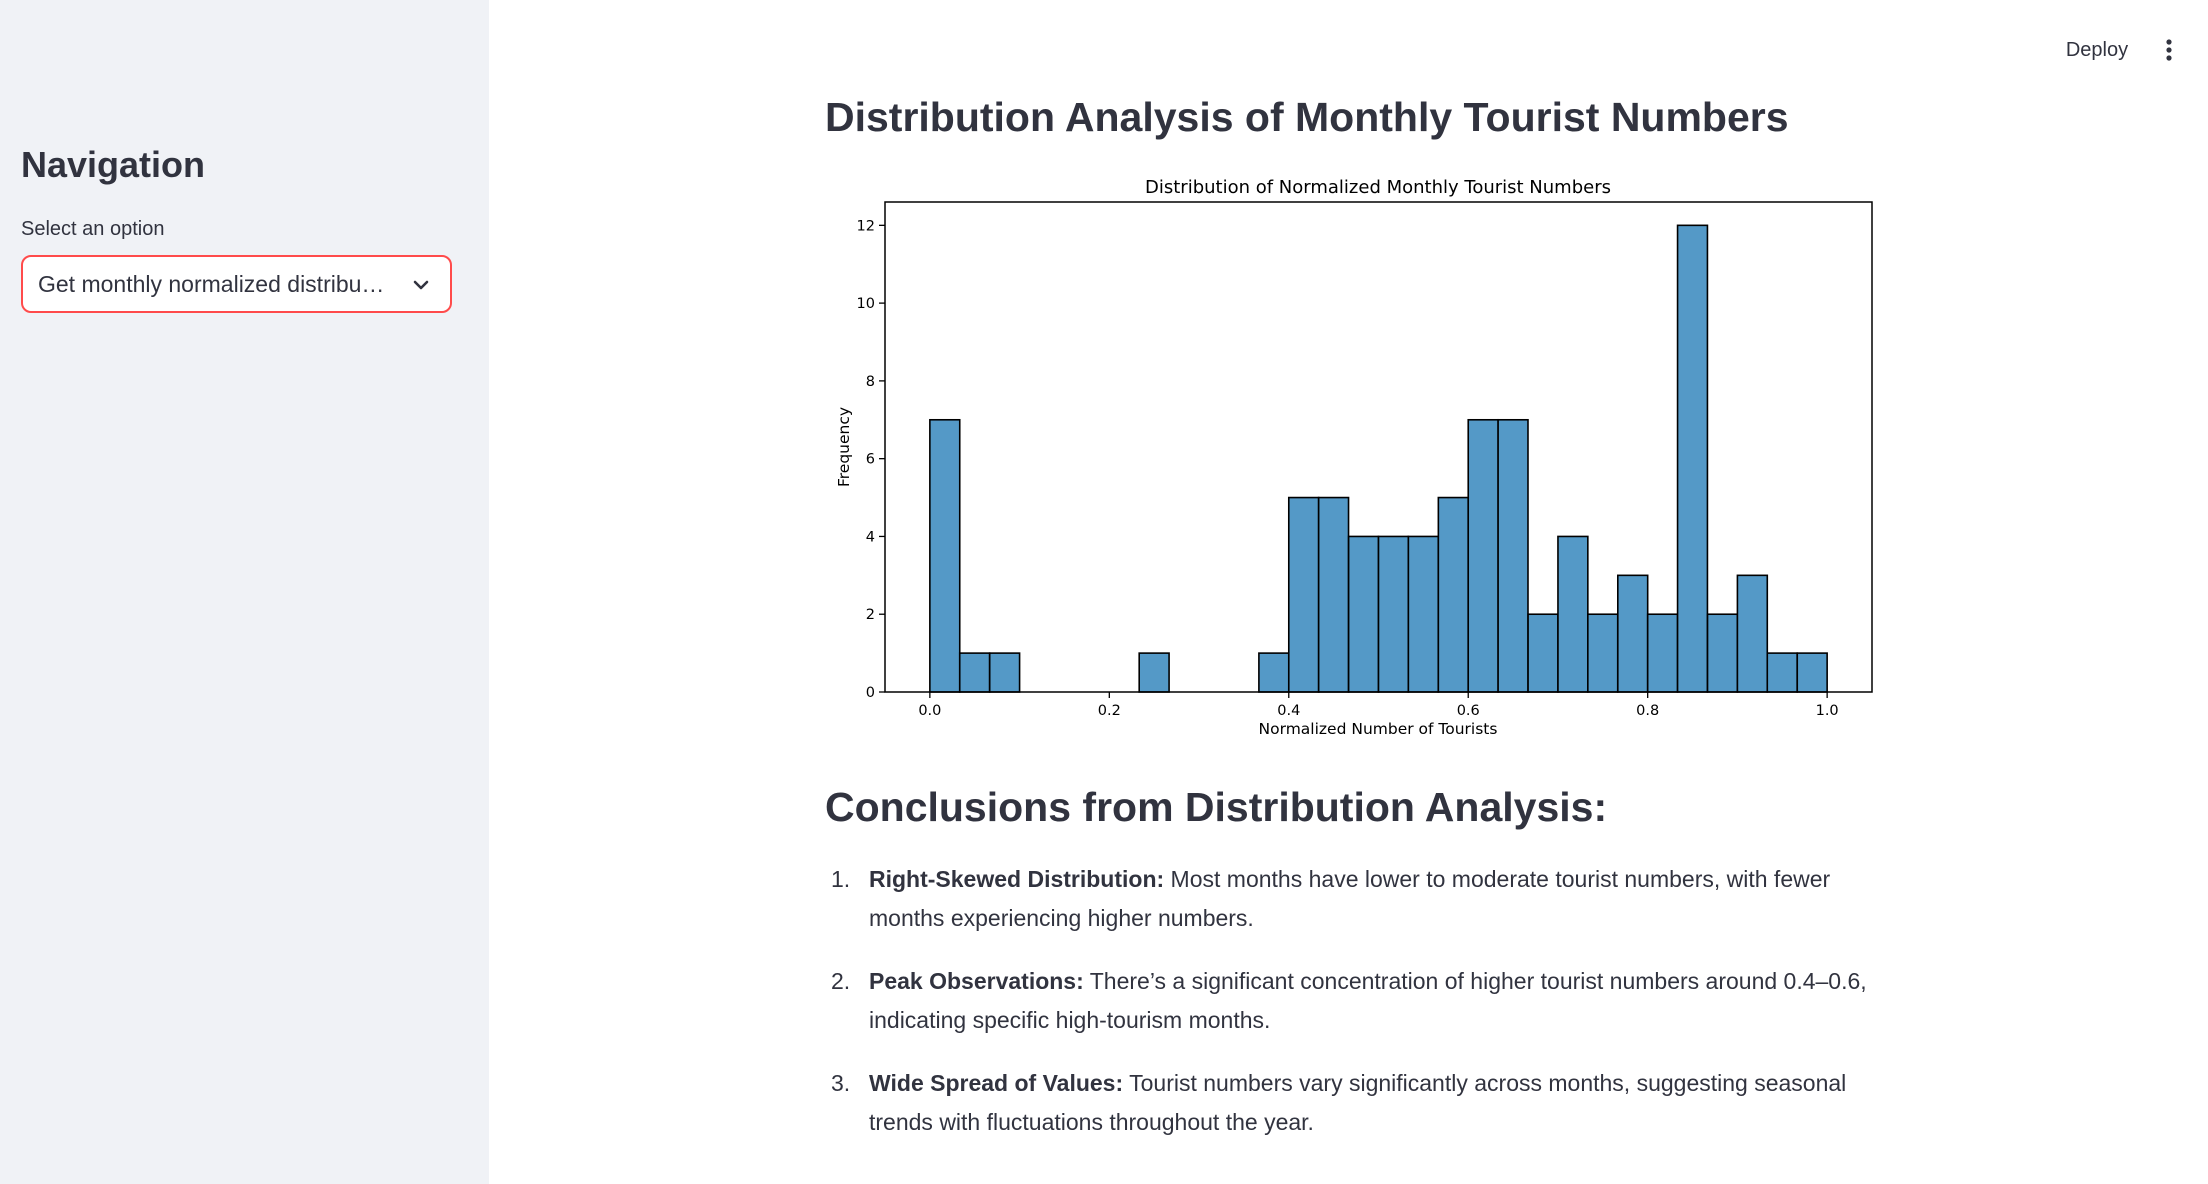 The width and height of the screenshot is (2208, 1184). I want to click on y-tick-label: 0, so click(870, 693).